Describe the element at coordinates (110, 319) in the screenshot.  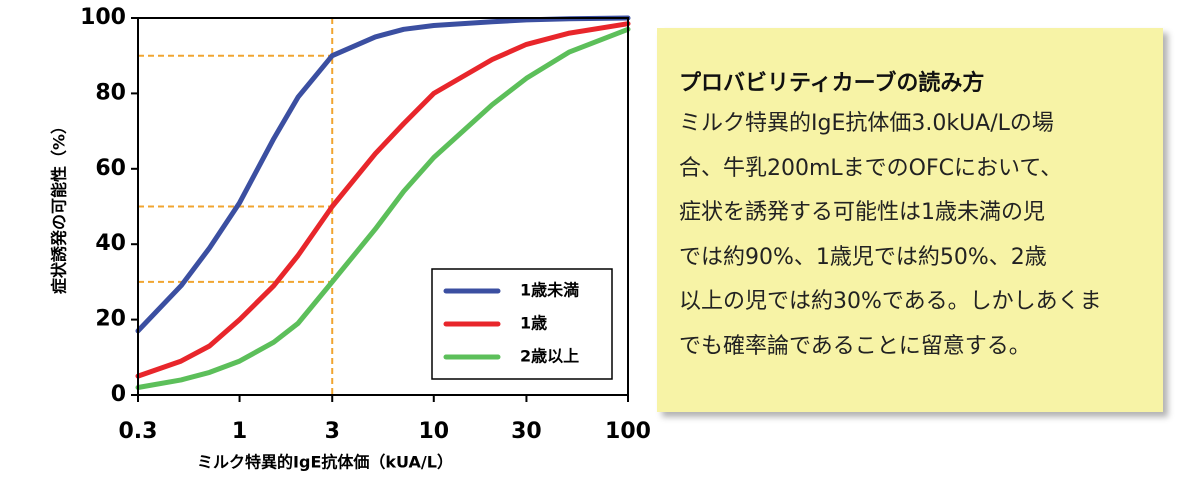
I see `y-tick-label: 20` at that location.